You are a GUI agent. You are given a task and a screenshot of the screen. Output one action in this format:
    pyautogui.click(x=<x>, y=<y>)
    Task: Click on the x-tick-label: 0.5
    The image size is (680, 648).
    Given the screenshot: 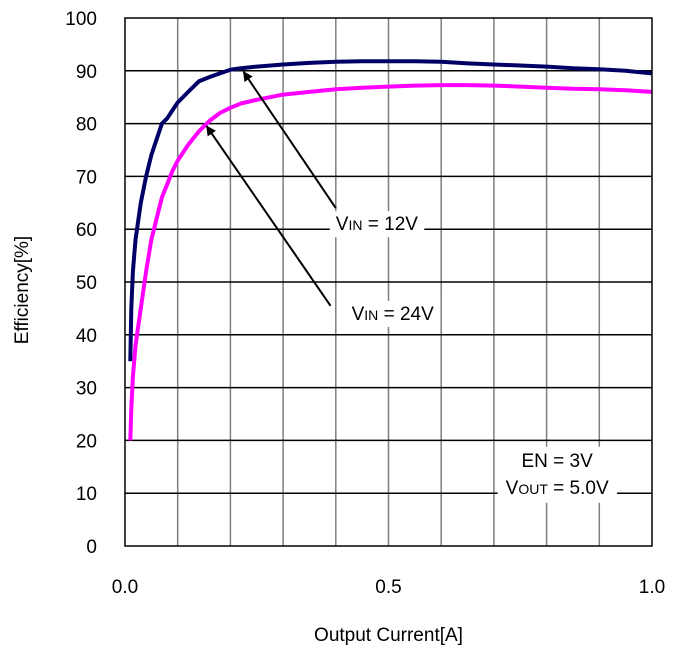 What is the action you would take?
    pyautogui.click(x=388, y=587)
    